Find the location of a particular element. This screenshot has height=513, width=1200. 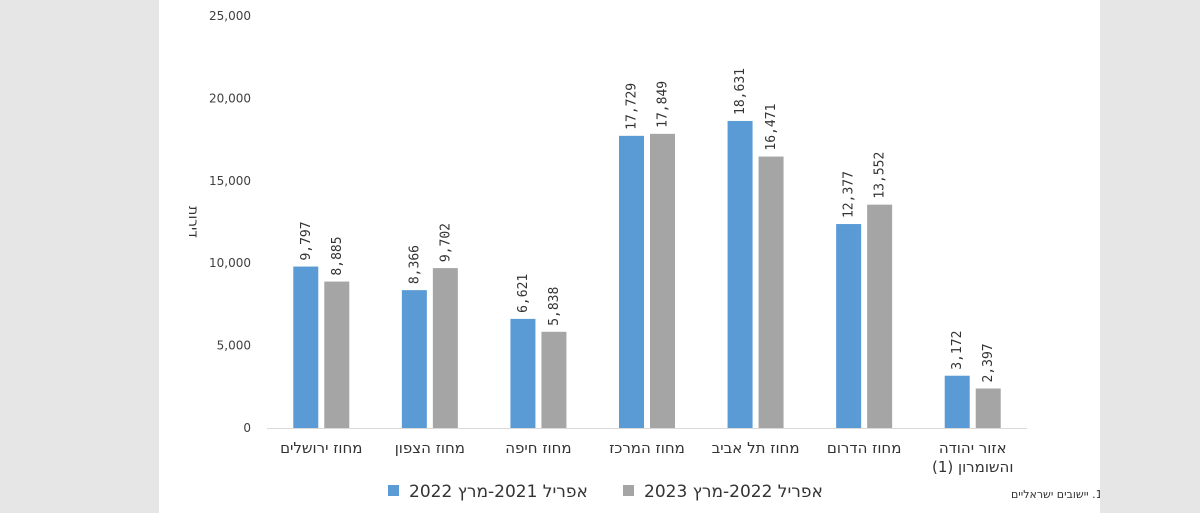

data-label: 9,702 is located at coordinates (445, 242).